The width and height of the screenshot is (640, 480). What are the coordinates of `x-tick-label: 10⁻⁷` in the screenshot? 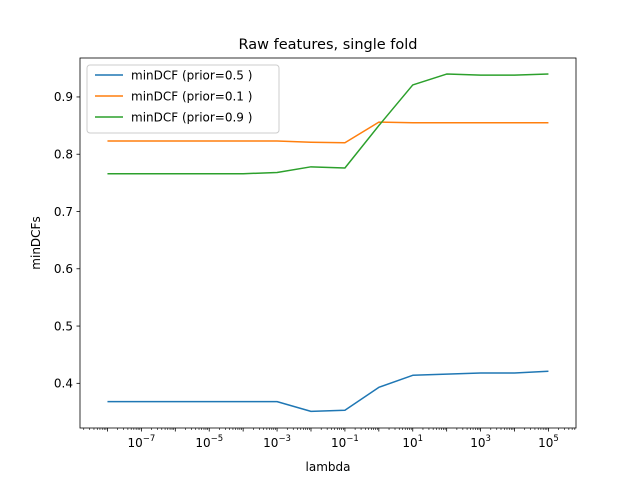 It's located at (141, 442).